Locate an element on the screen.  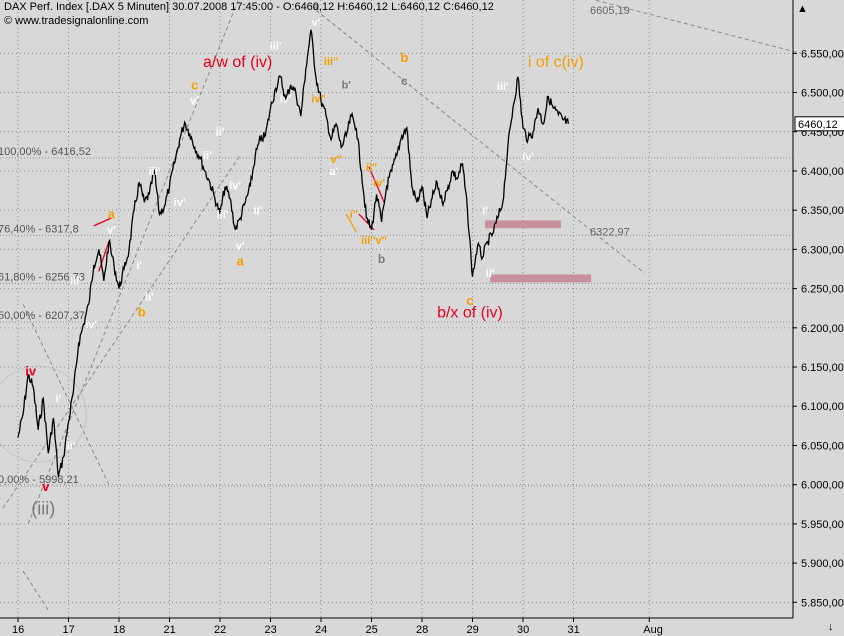
y-tick-label: 6.300,00 is located at coordinates (822, 250).